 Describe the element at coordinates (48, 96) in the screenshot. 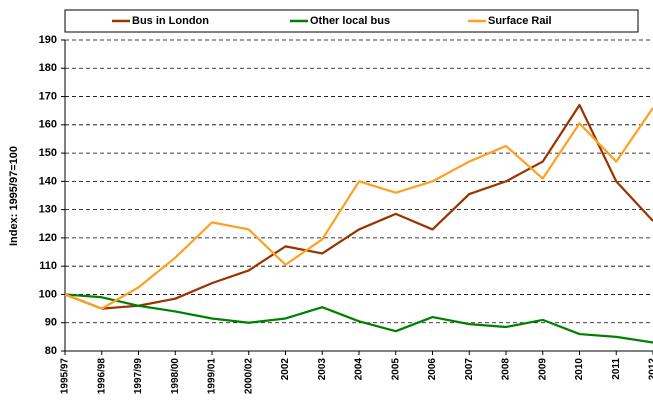

I see `y-tick-label: 170` at that location.